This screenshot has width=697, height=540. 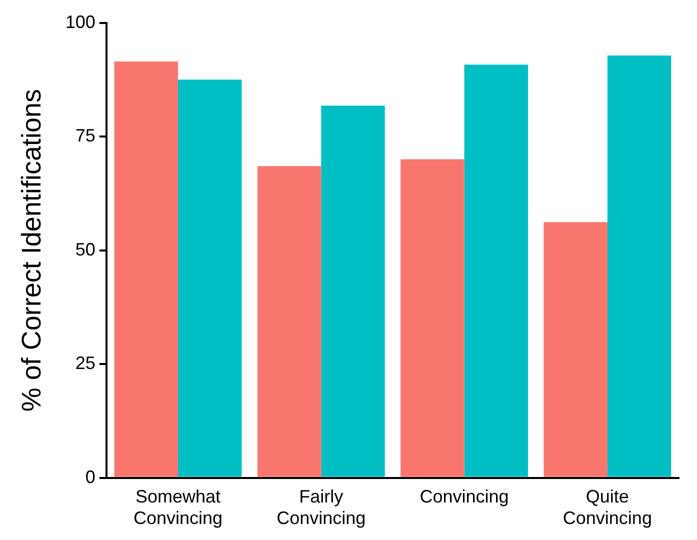 I want to click on x-tick-label: Quite Convincing, so click(x=607, y=507).